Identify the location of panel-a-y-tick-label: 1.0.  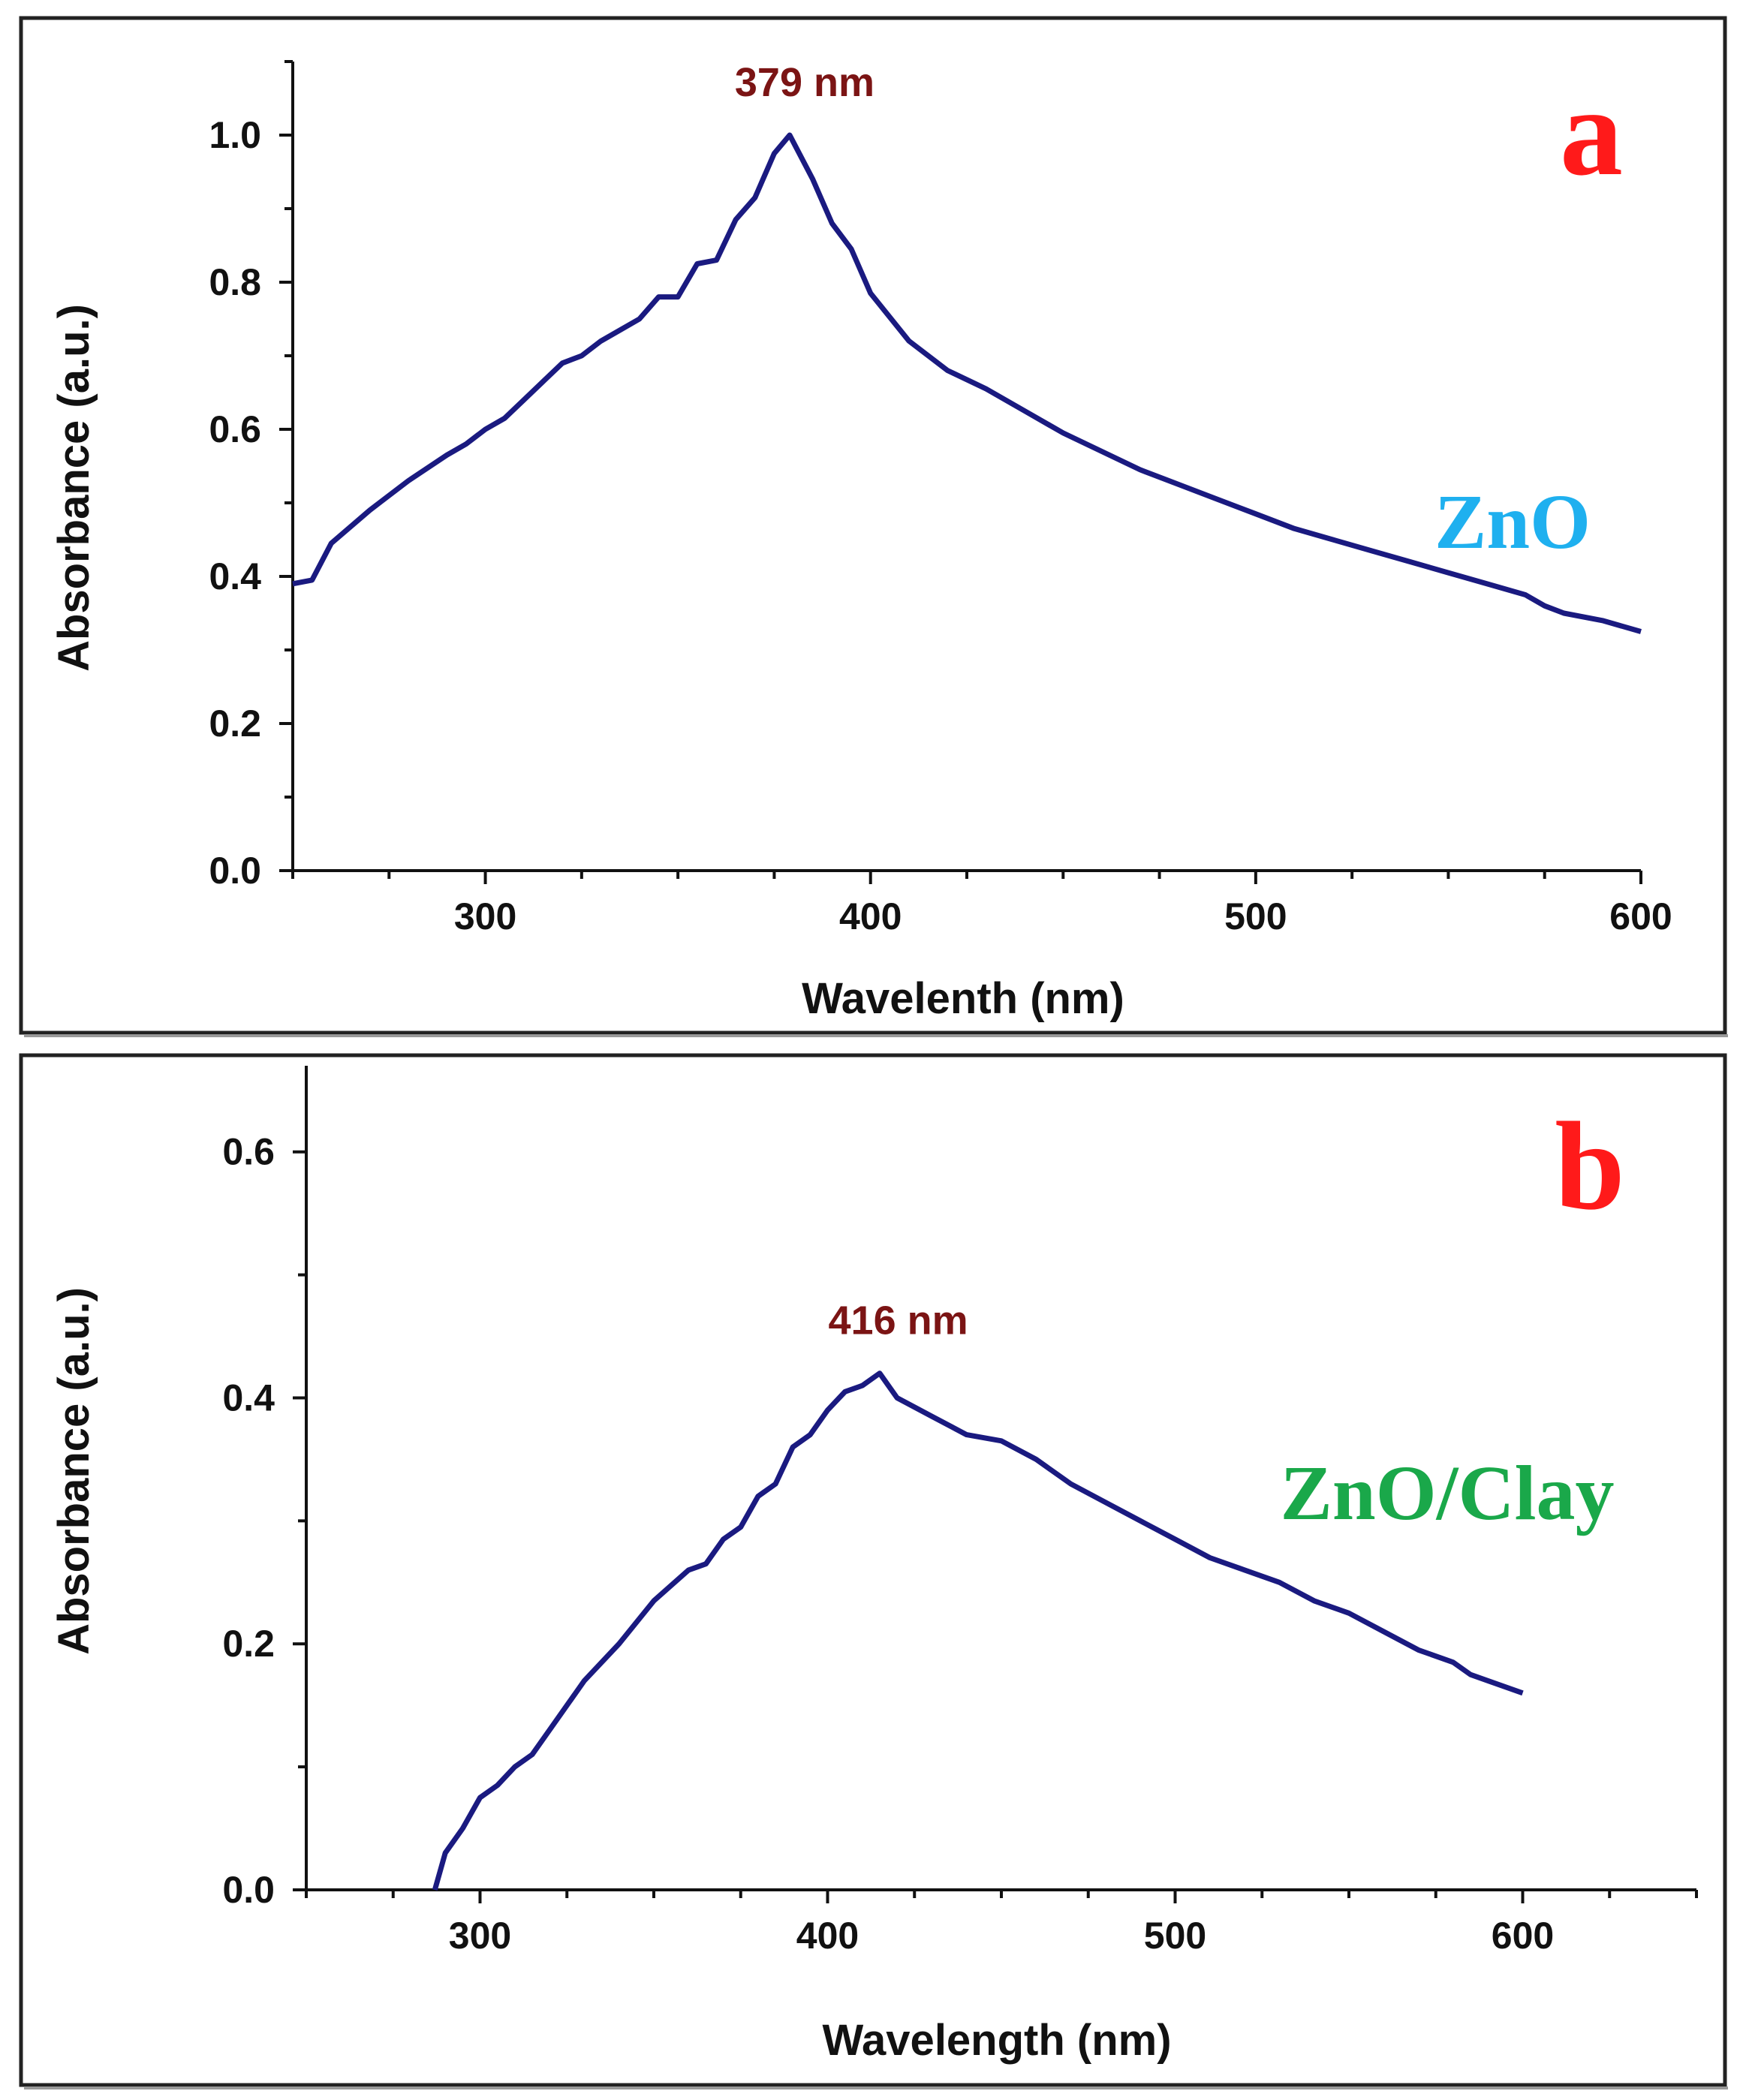
(235, 135).